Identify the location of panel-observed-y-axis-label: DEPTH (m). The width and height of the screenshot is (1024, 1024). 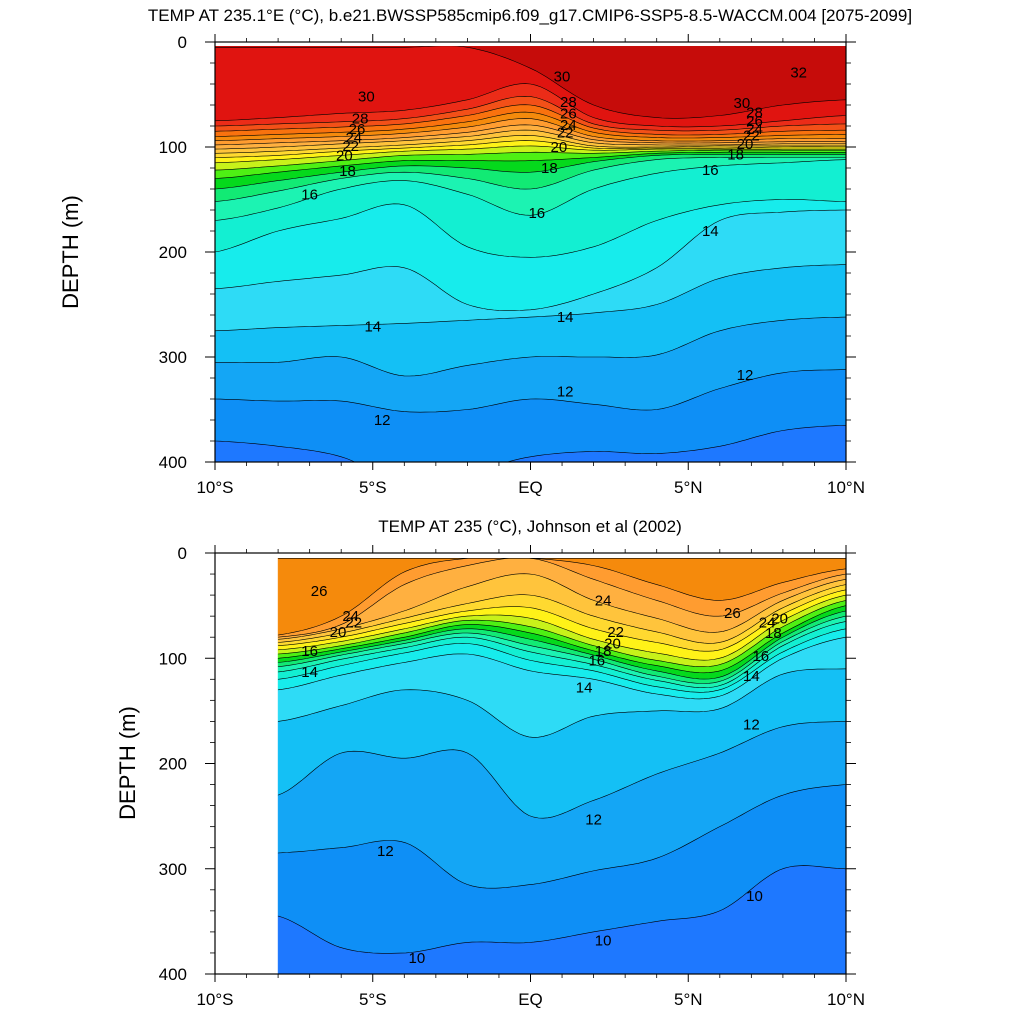
(127, 763).